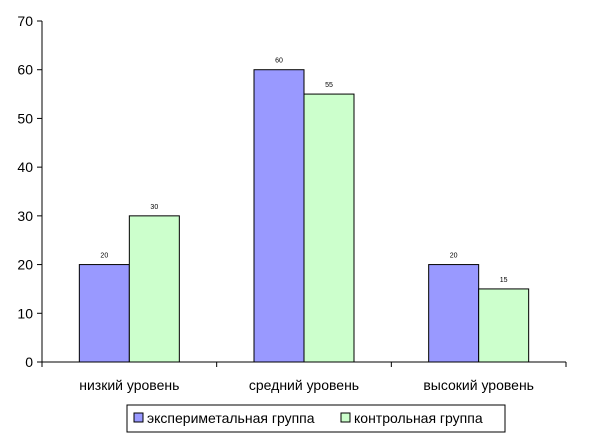 The width and height of the screenshot is (591, 444). I want to click on legend-label-control: контрольная группа, so click(418, 418).